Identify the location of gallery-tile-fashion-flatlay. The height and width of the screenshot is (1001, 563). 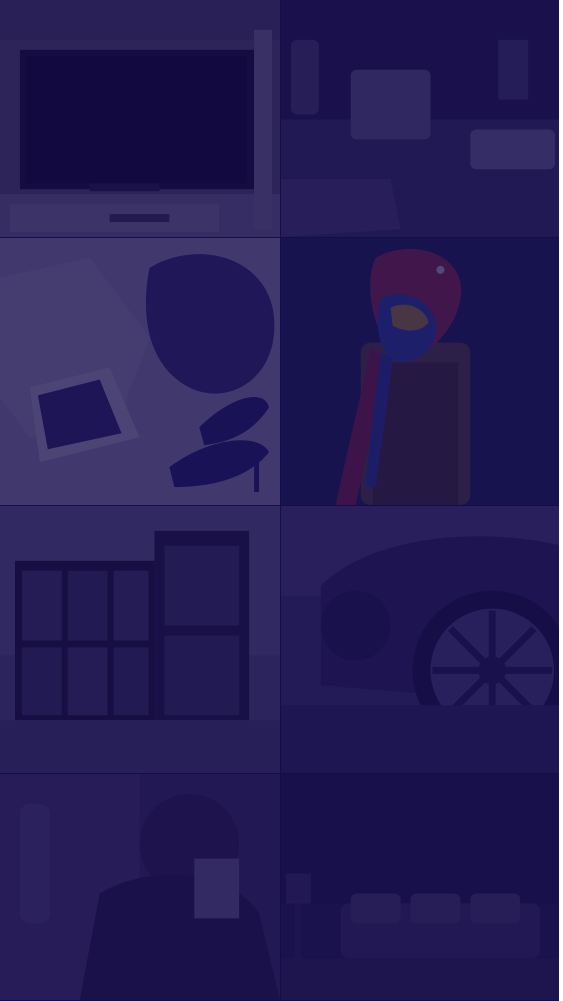
(140, 372).